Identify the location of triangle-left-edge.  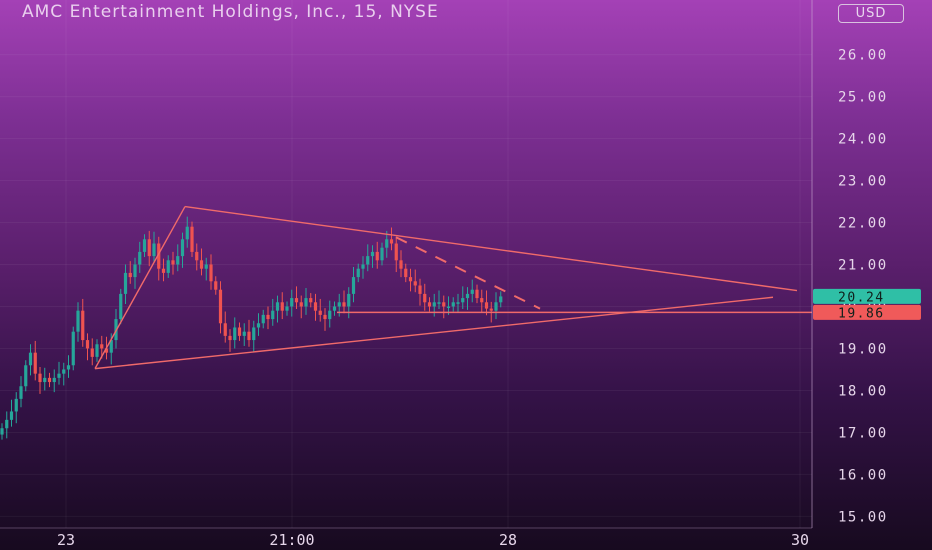
(140, 287).